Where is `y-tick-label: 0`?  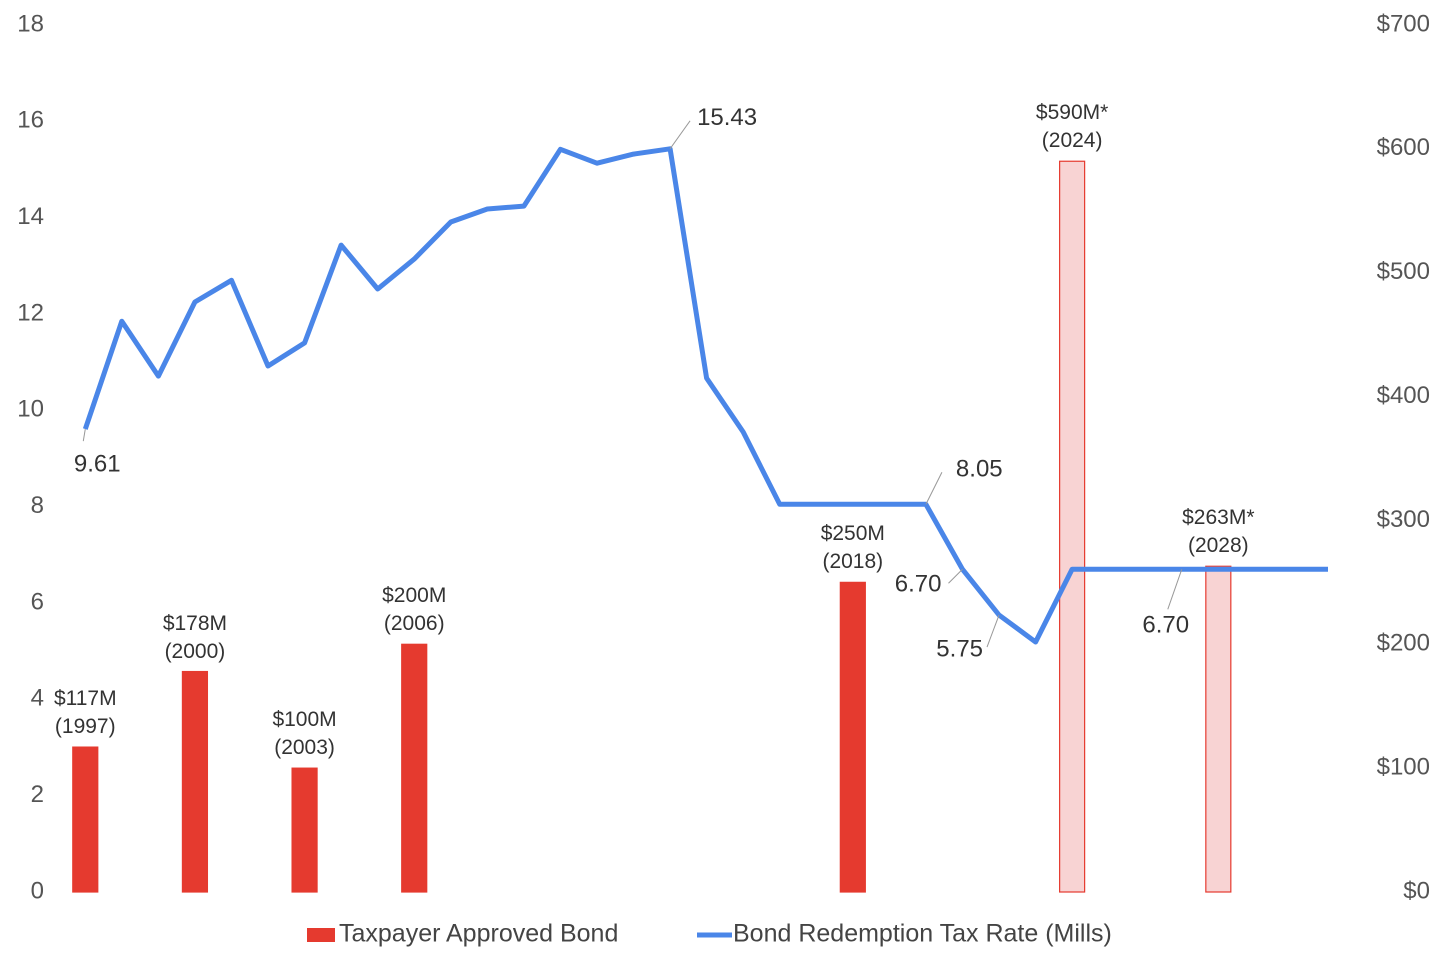 y-tick-label: 0 is located at coordinates (37, 890).